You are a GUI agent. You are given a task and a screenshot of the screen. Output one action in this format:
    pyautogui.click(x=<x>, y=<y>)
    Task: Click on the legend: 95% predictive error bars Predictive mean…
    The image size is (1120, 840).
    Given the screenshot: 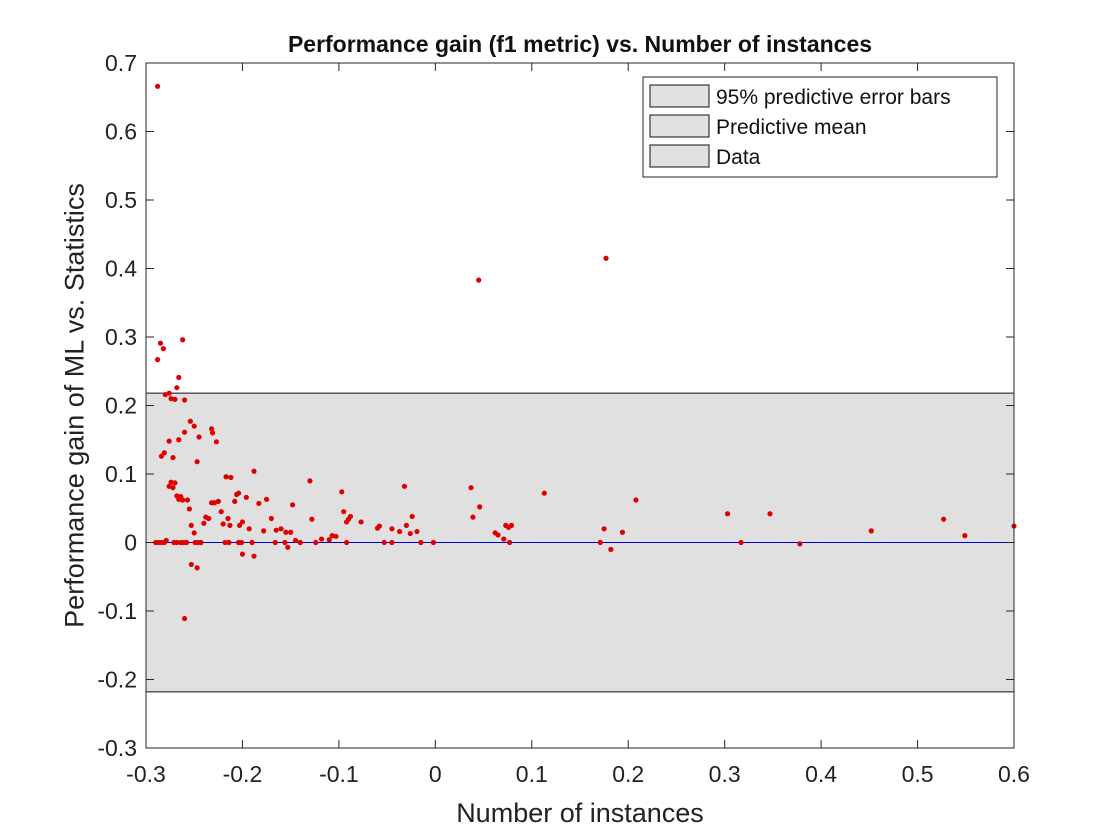 What is the action you would take?
    pyautogui.click(x=820, y=127)
    